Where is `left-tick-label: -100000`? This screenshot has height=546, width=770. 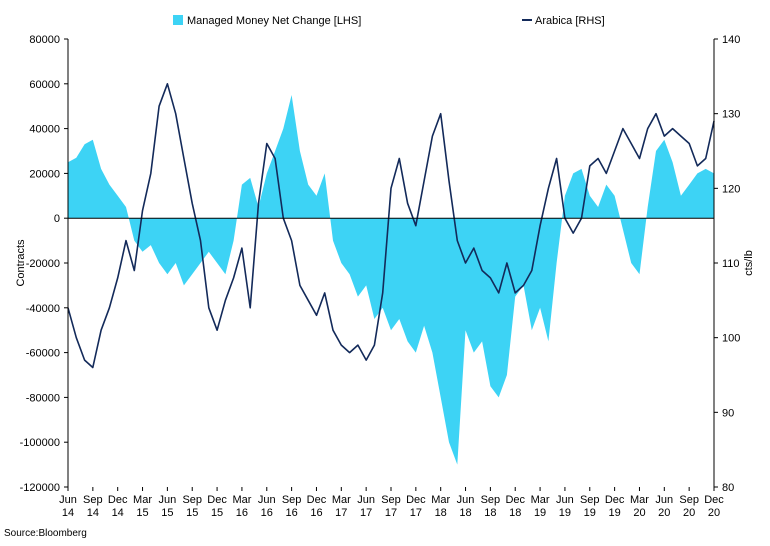 left-tick-label: -100000 is located at coordinates (40, 443).